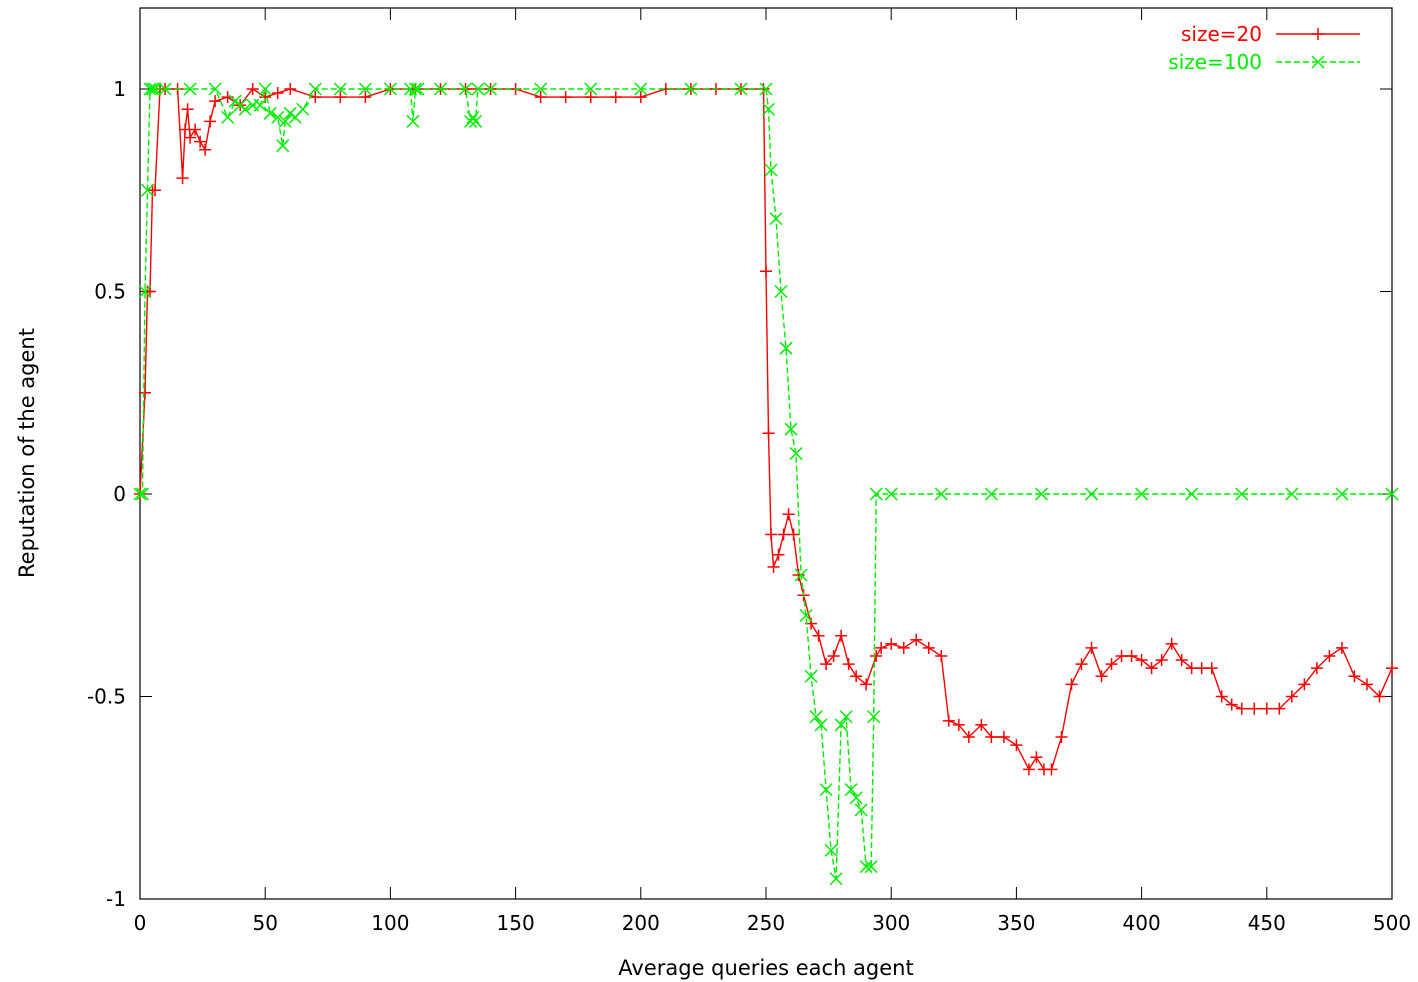 Image resolution: width=1418 pixels, height=982 pixels. Describe the element at coordinates (1267, 923) in the screenshot. I see `x-tick-label: 450` at that location.